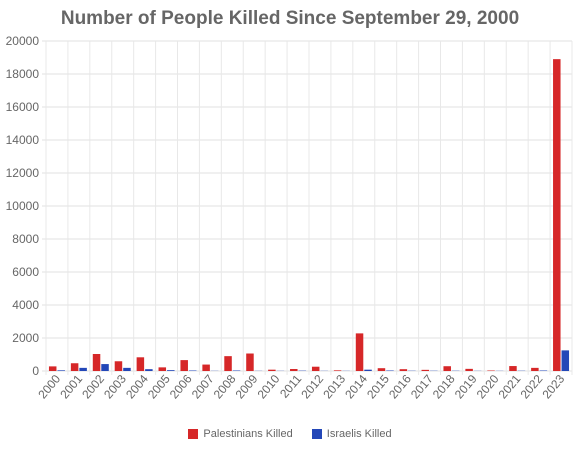  Describe the element at coordinates (184, 365) in the screenshot. I see `bar-palestinians-2006` at that location.